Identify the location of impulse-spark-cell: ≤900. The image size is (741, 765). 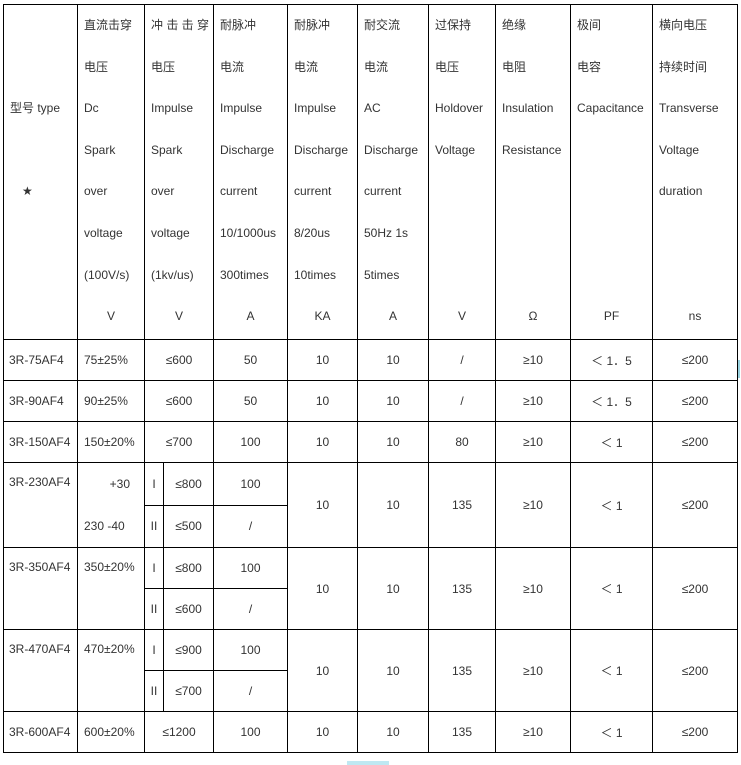
(188, 650).